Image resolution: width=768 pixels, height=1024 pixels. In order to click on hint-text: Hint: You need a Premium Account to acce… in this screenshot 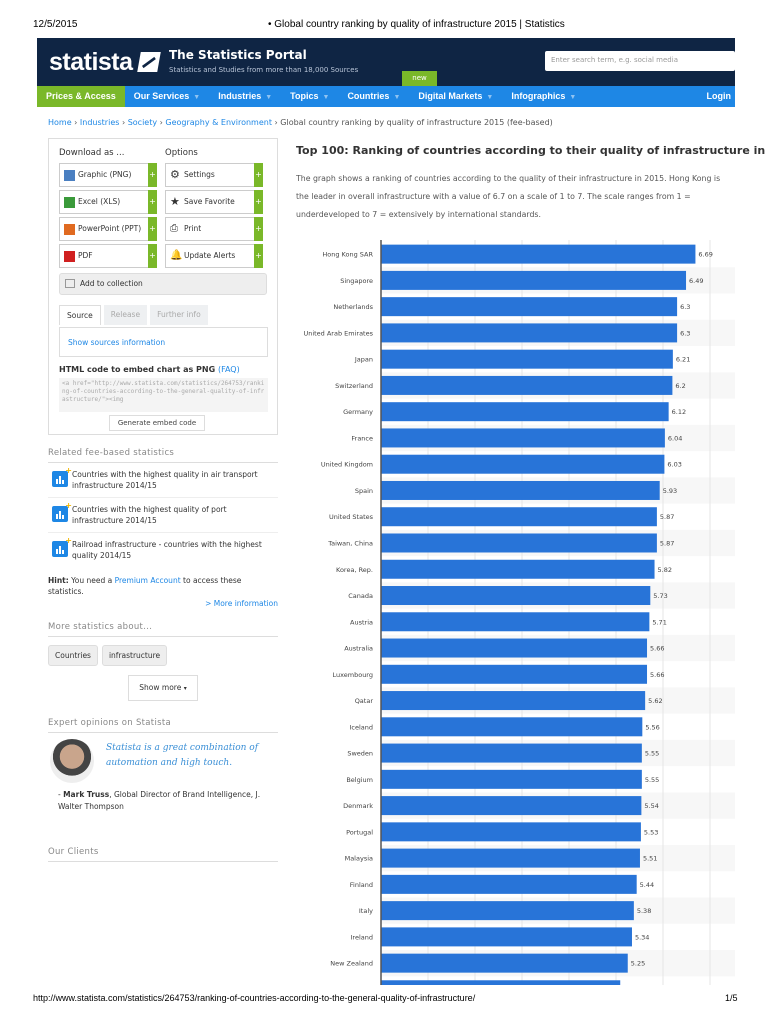, I will do `click(163, 586)`.